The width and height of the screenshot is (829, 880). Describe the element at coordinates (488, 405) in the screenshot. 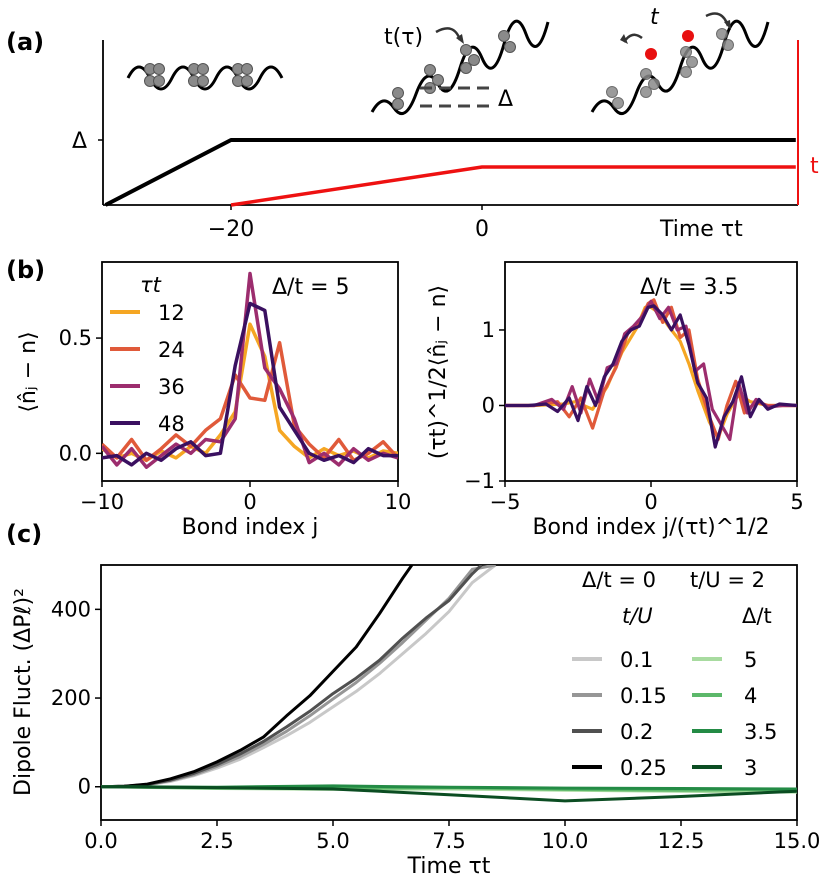

I see `b-right-ytick-label: 0` at that location.